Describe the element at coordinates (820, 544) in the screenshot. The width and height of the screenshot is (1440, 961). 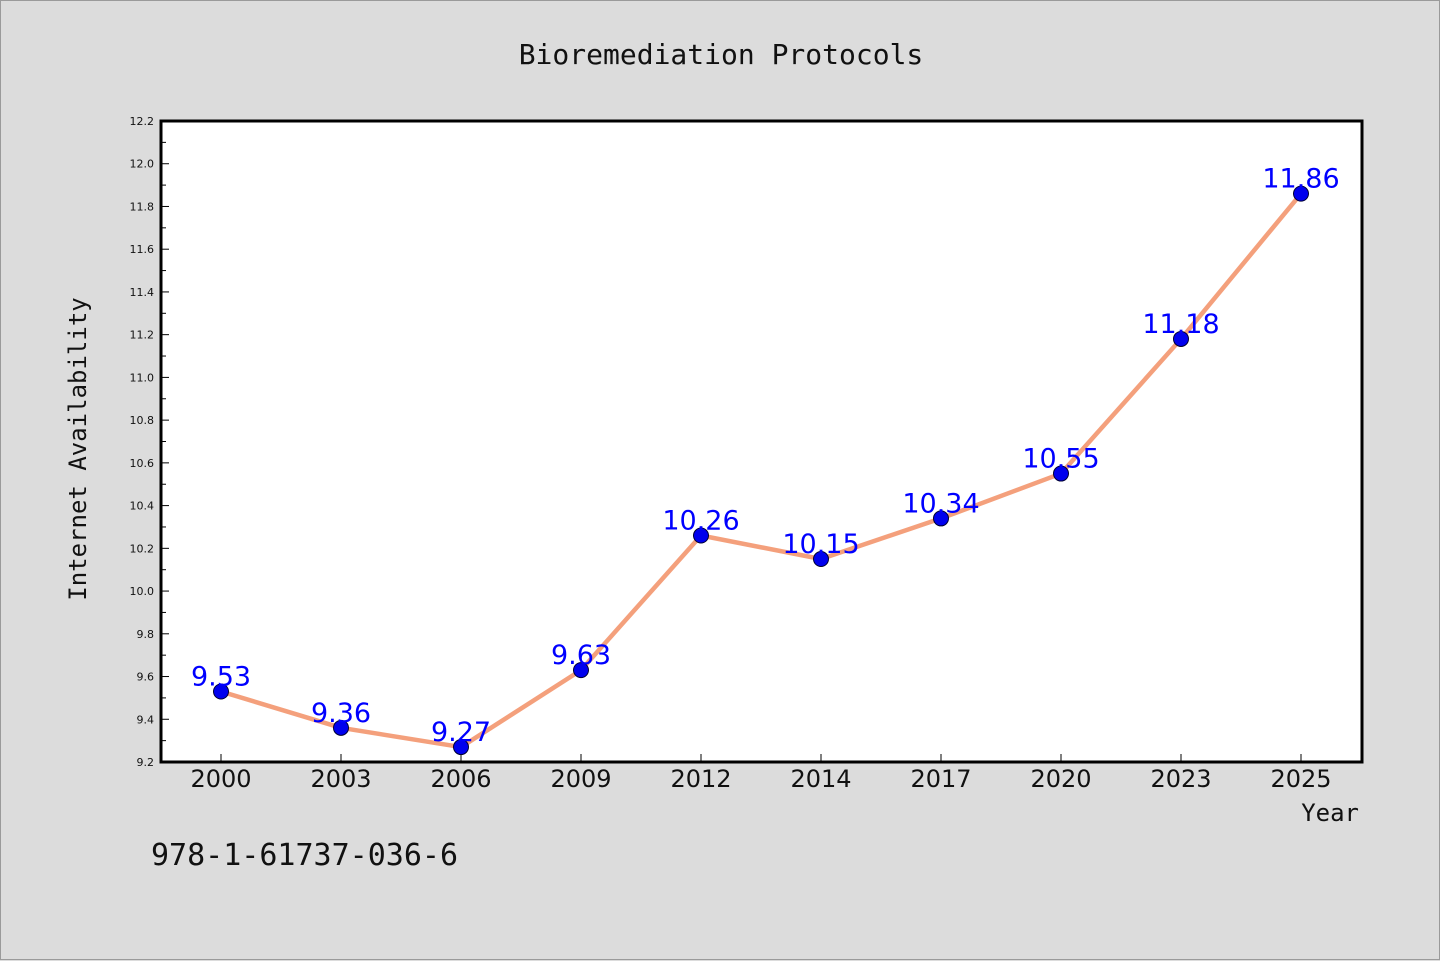
I see `data-label: 10.15` at that location.